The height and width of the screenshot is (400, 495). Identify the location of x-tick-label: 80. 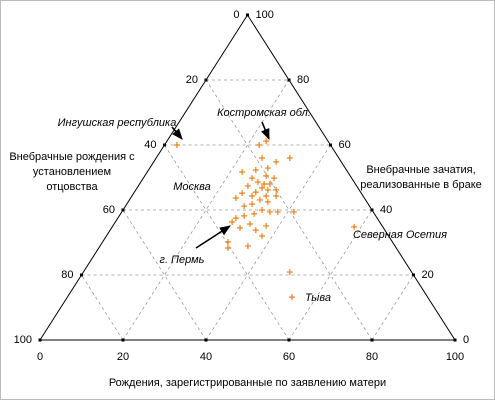
(372, 357).